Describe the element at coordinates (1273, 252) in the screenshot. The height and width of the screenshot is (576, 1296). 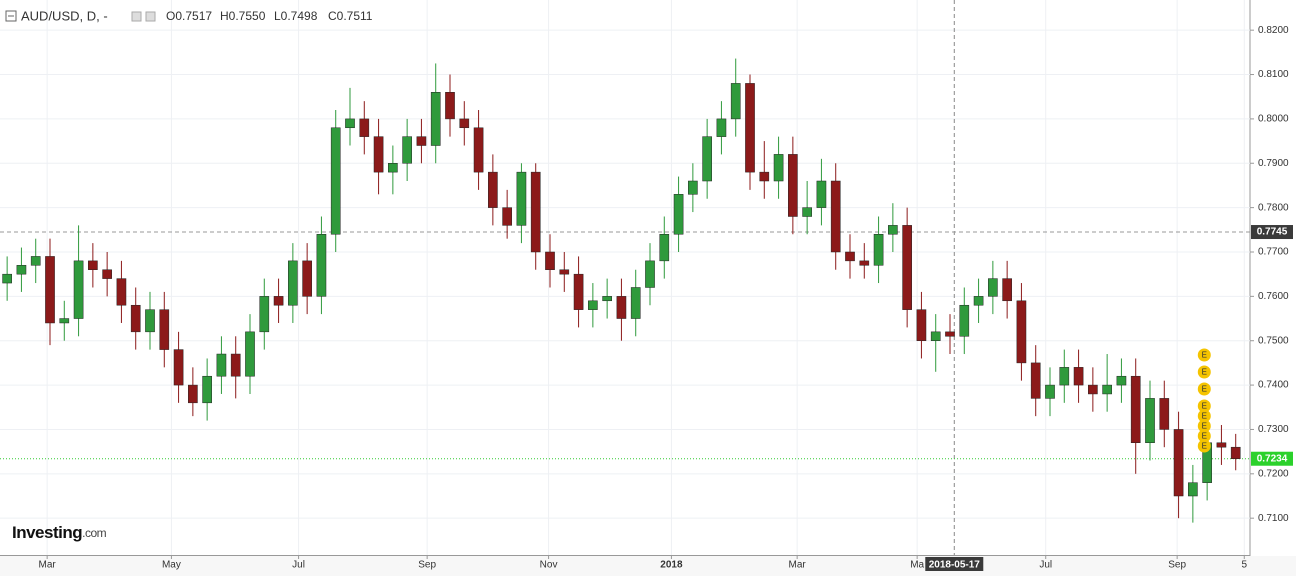
I see `y-tick-label: 0.7700` at that location.